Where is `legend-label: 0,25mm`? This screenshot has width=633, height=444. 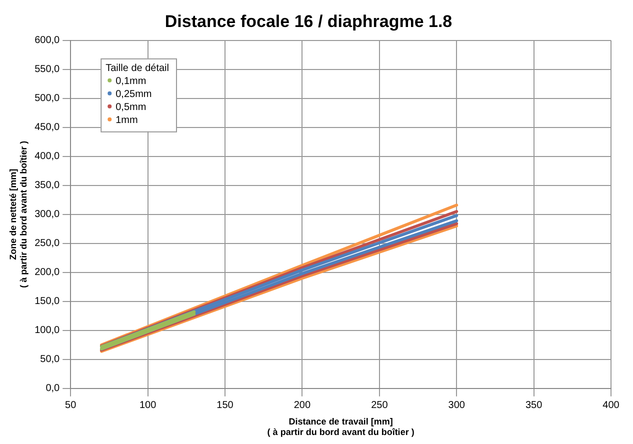 legend-label: 0,25mm is located at coordinates (134, 94).